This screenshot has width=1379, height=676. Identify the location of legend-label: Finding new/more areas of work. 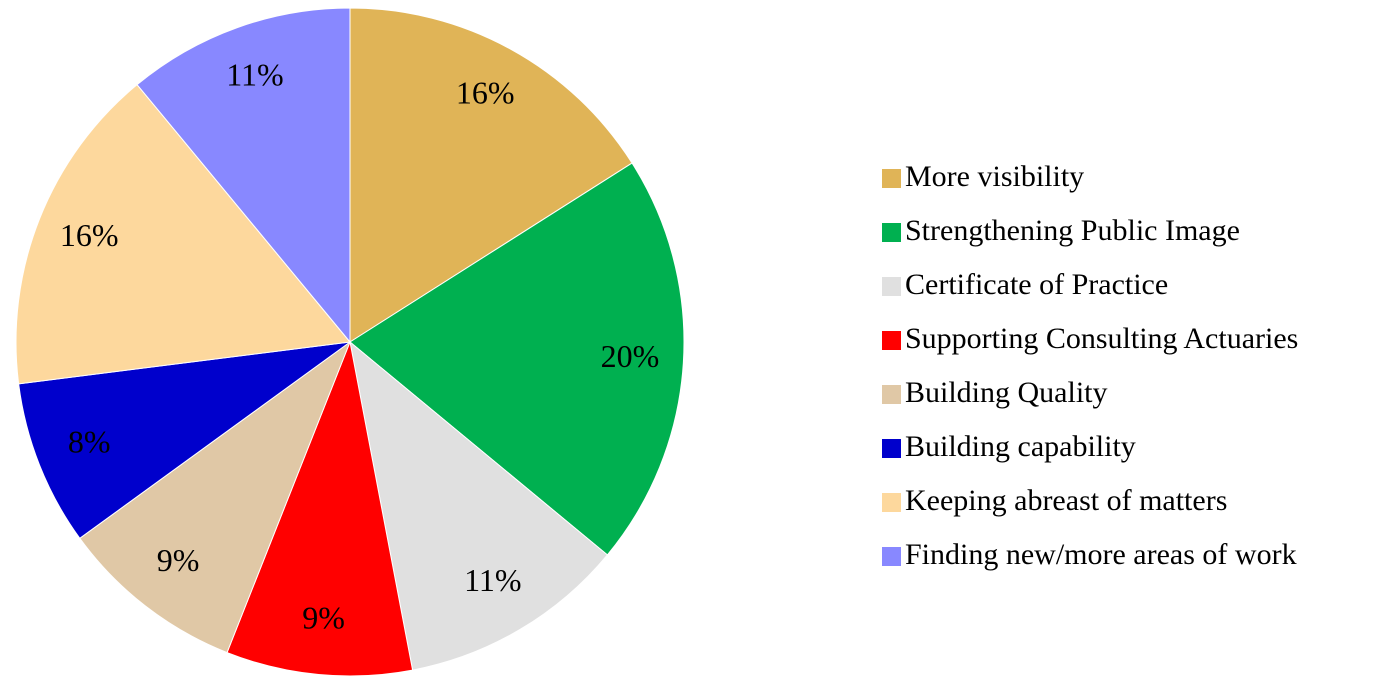
(1101, 554).